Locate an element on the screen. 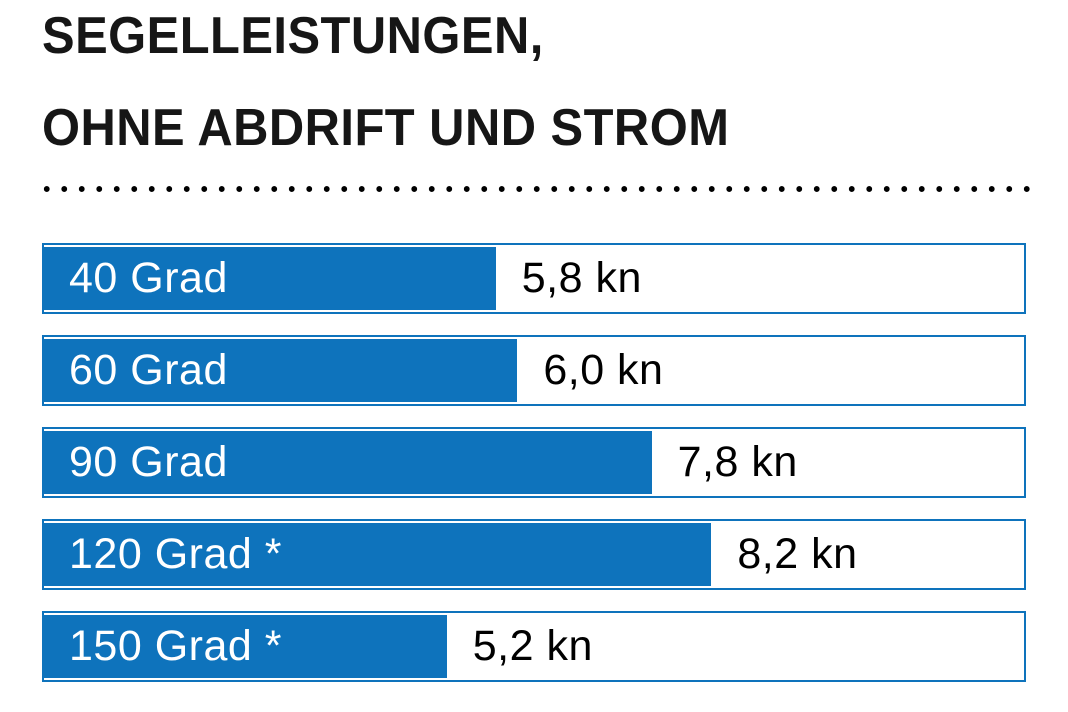  bar-label: 40 Grad is located at coordinates (148, 278).